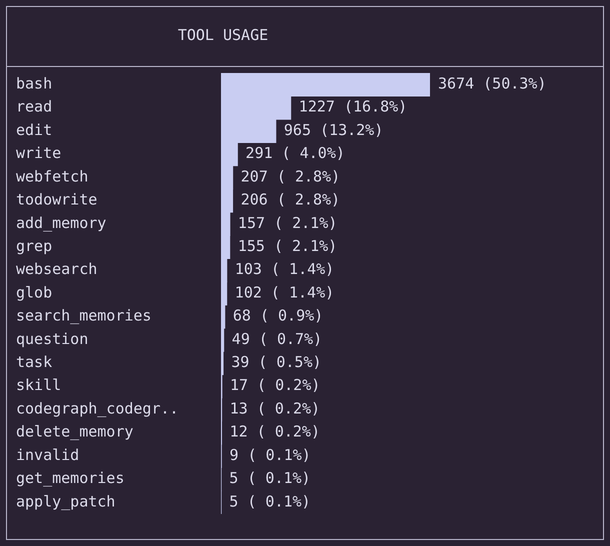 The image size is (610, 546). Describe the element at coordinates (34, 83) in the screenshot. I see `y-tick-label: bash` at that location.